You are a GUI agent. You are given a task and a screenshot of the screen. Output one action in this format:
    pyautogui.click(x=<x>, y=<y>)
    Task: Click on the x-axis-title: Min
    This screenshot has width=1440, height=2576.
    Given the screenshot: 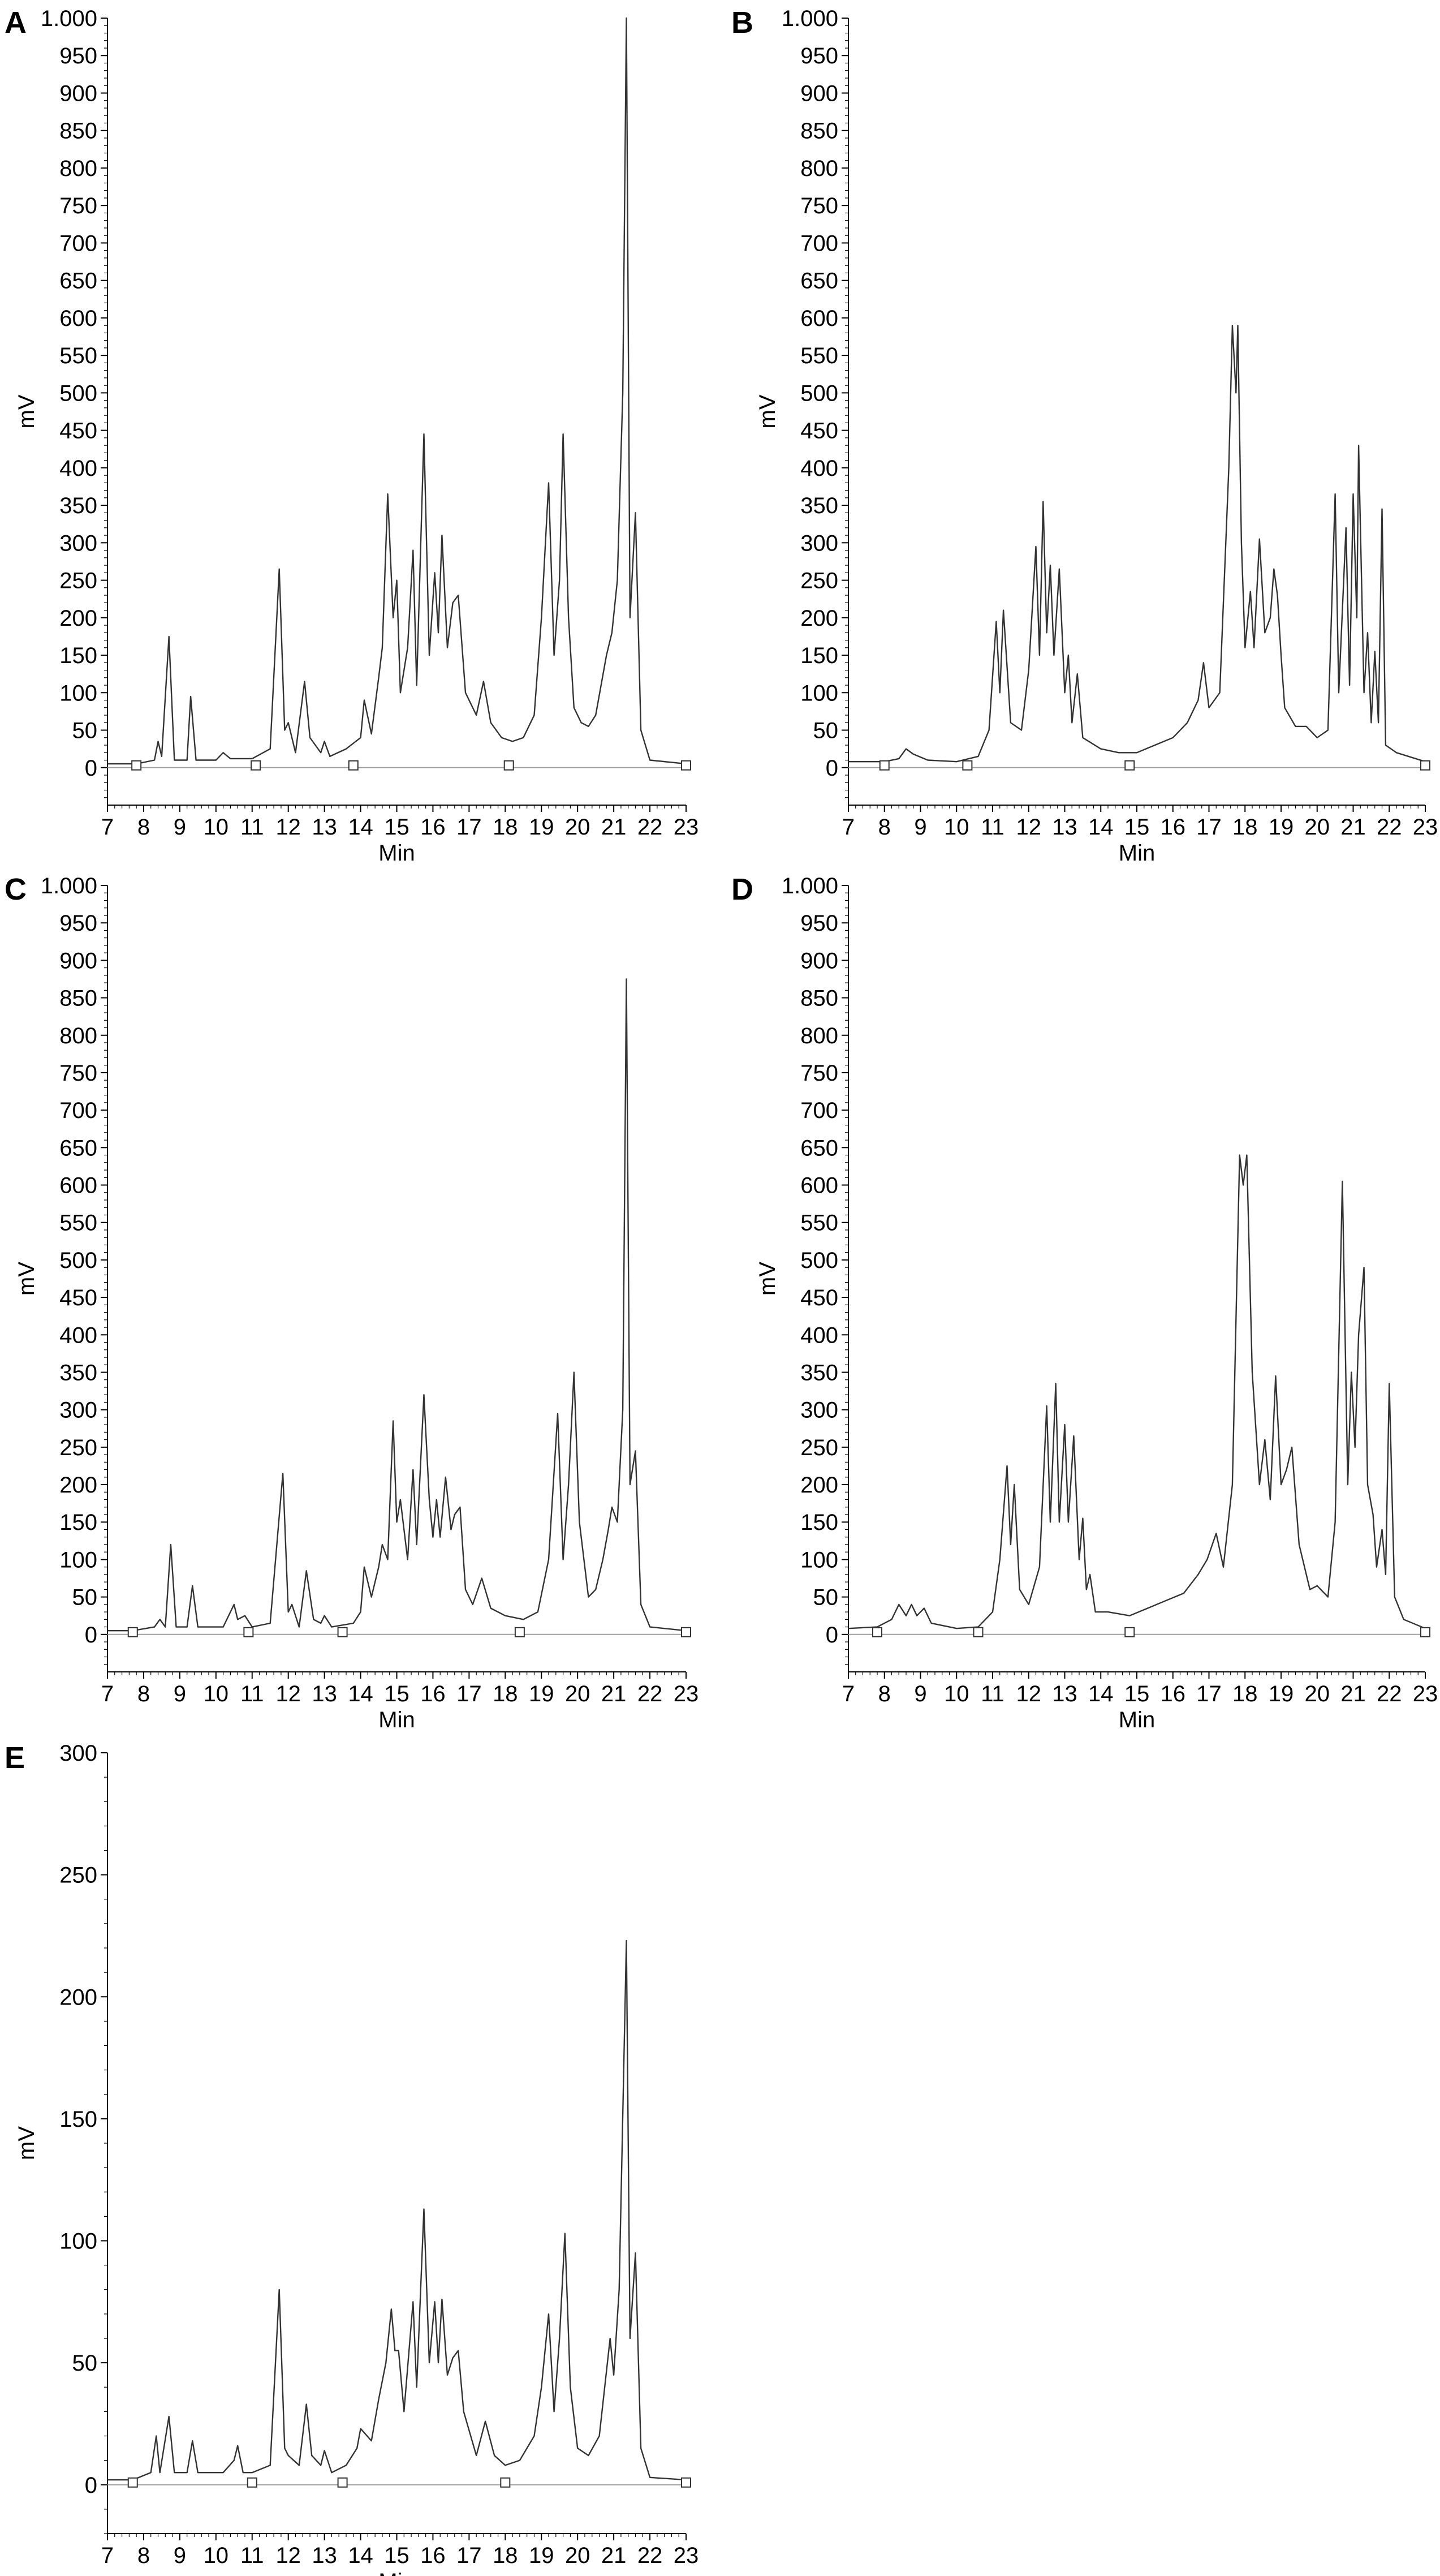 What is the action you would take?
    pyautogui.click(x=396, y=854)
    